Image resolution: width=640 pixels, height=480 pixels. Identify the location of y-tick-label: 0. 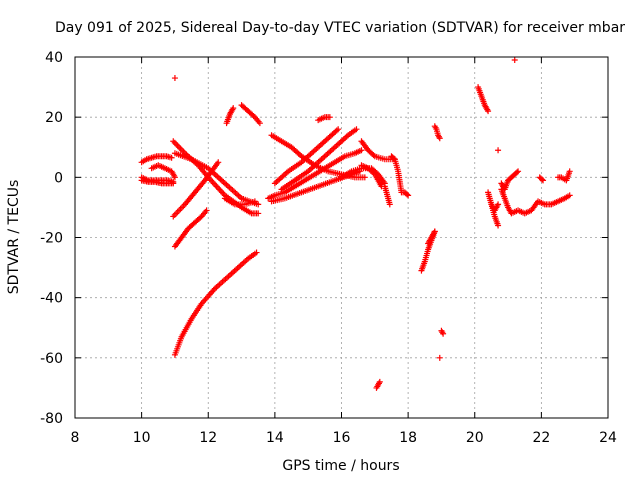
(58, 178).